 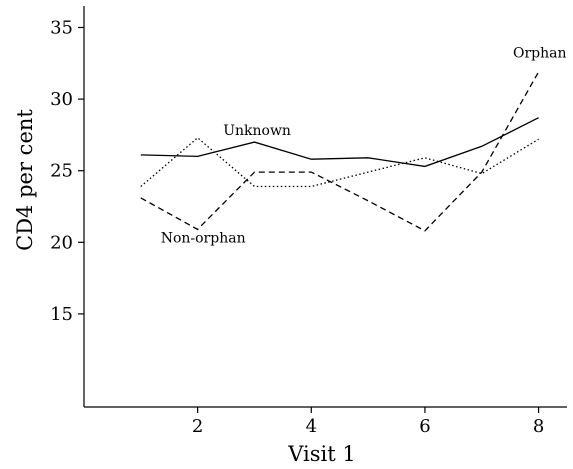 I want to click on x-tick-label: 8, so click(x=538, y=426).